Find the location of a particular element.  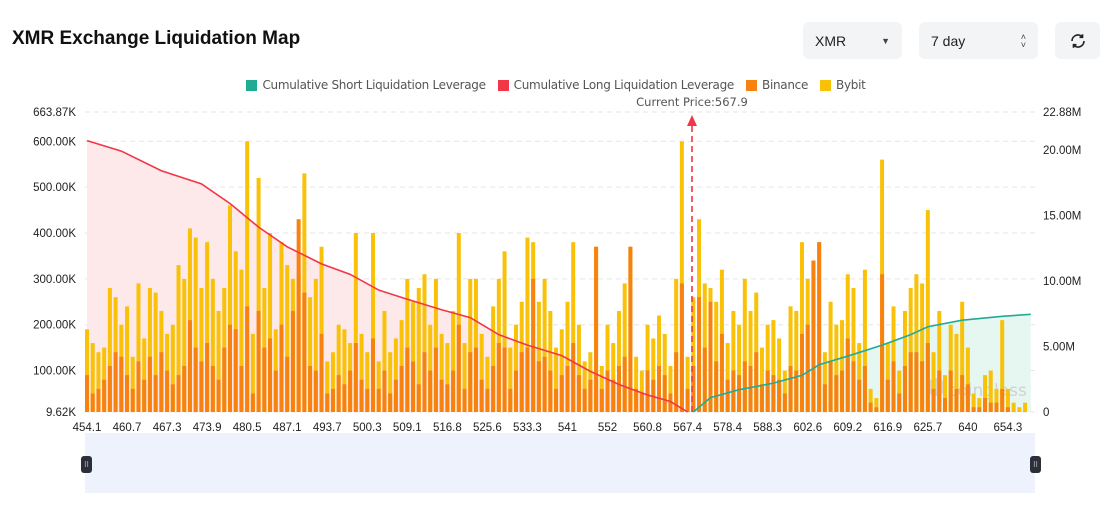

legend-item: Bybit is located at coordinates (843, 85).